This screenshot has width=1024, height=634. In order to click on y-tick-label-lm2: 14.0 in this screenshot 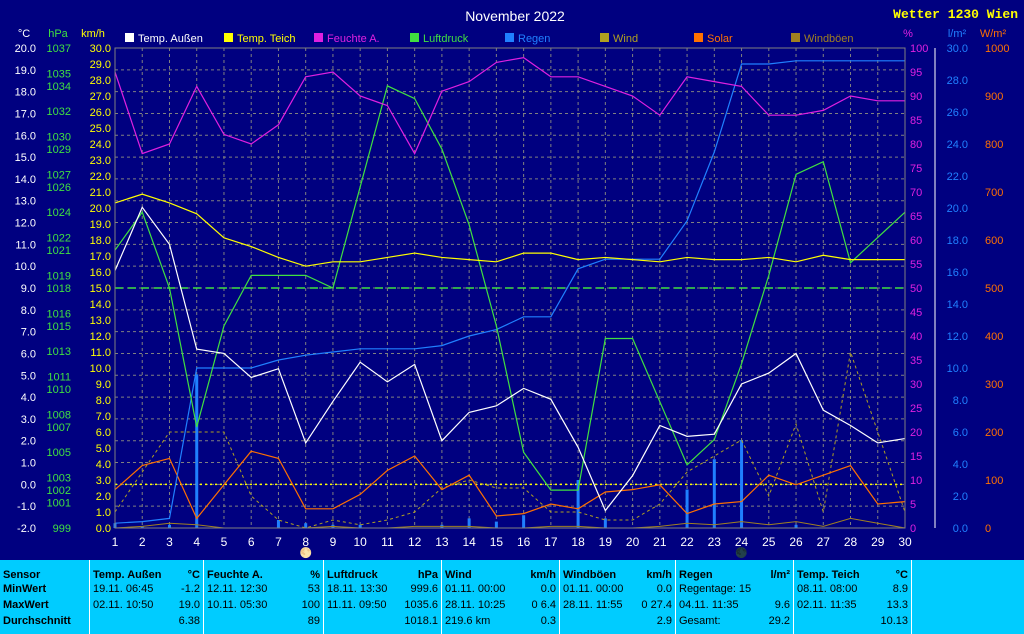, I will do `click(957, 305)`.